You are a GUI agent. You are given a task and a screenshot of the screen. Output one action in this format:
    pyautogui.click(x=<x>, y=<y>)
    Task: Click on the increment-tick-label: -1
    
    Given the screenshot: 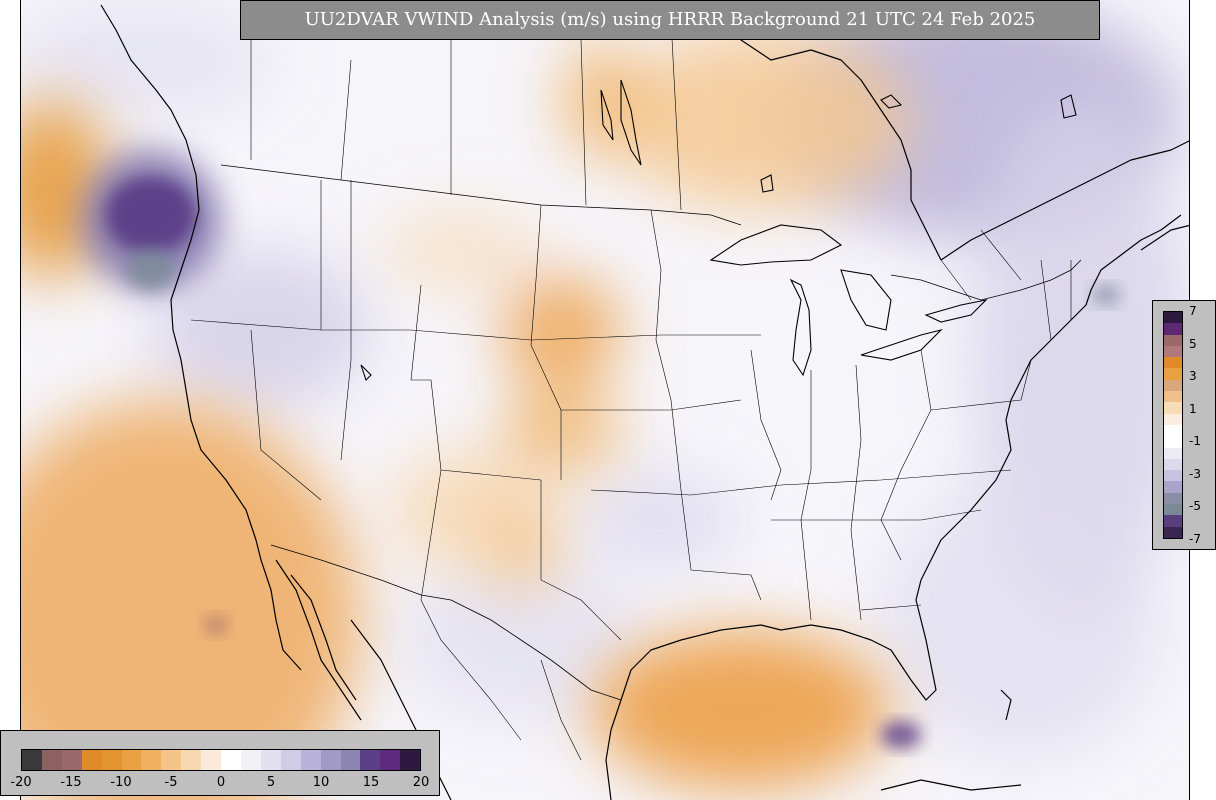 What is the action you would take?
    pyautogui.click(x=1195, y=441)
    